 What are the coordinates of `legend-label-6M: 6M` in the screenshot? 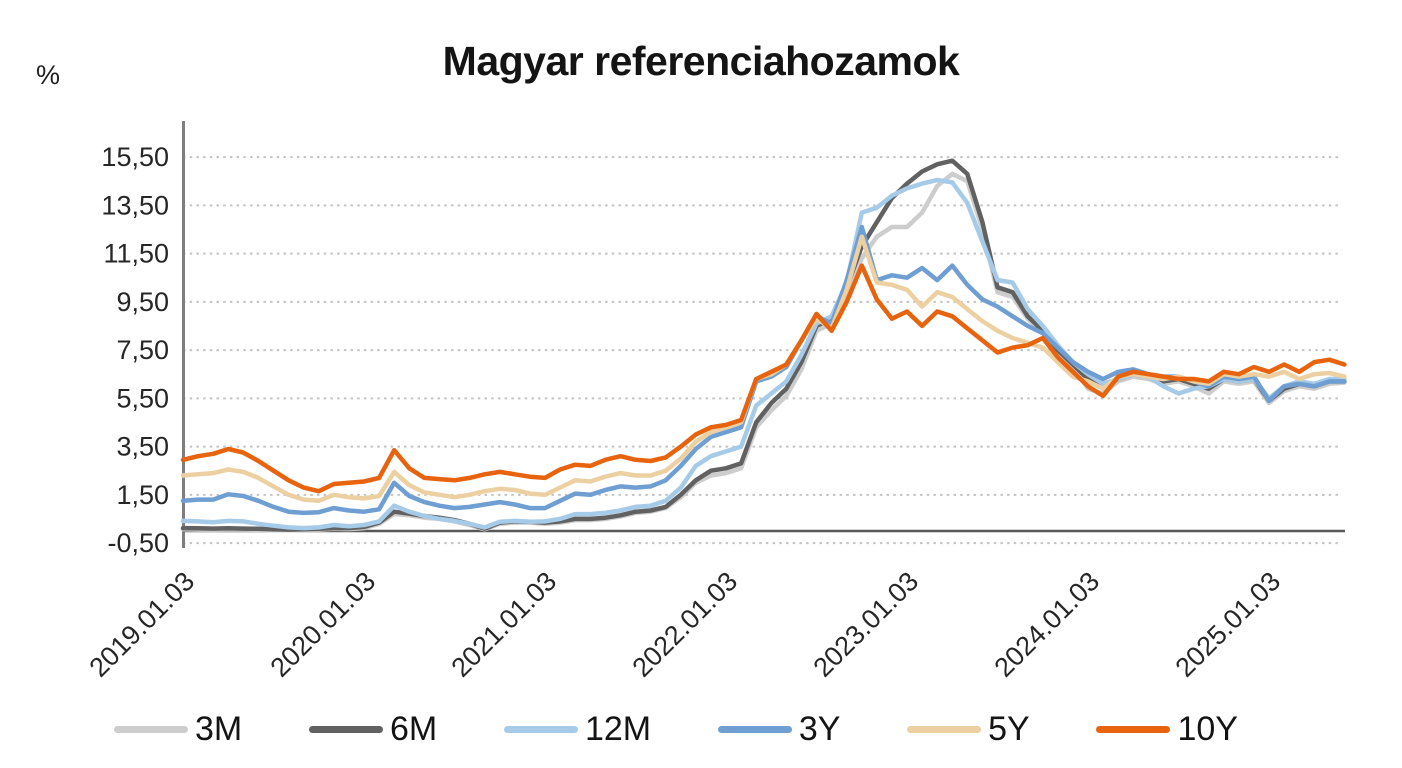 It's located at (413, 729).